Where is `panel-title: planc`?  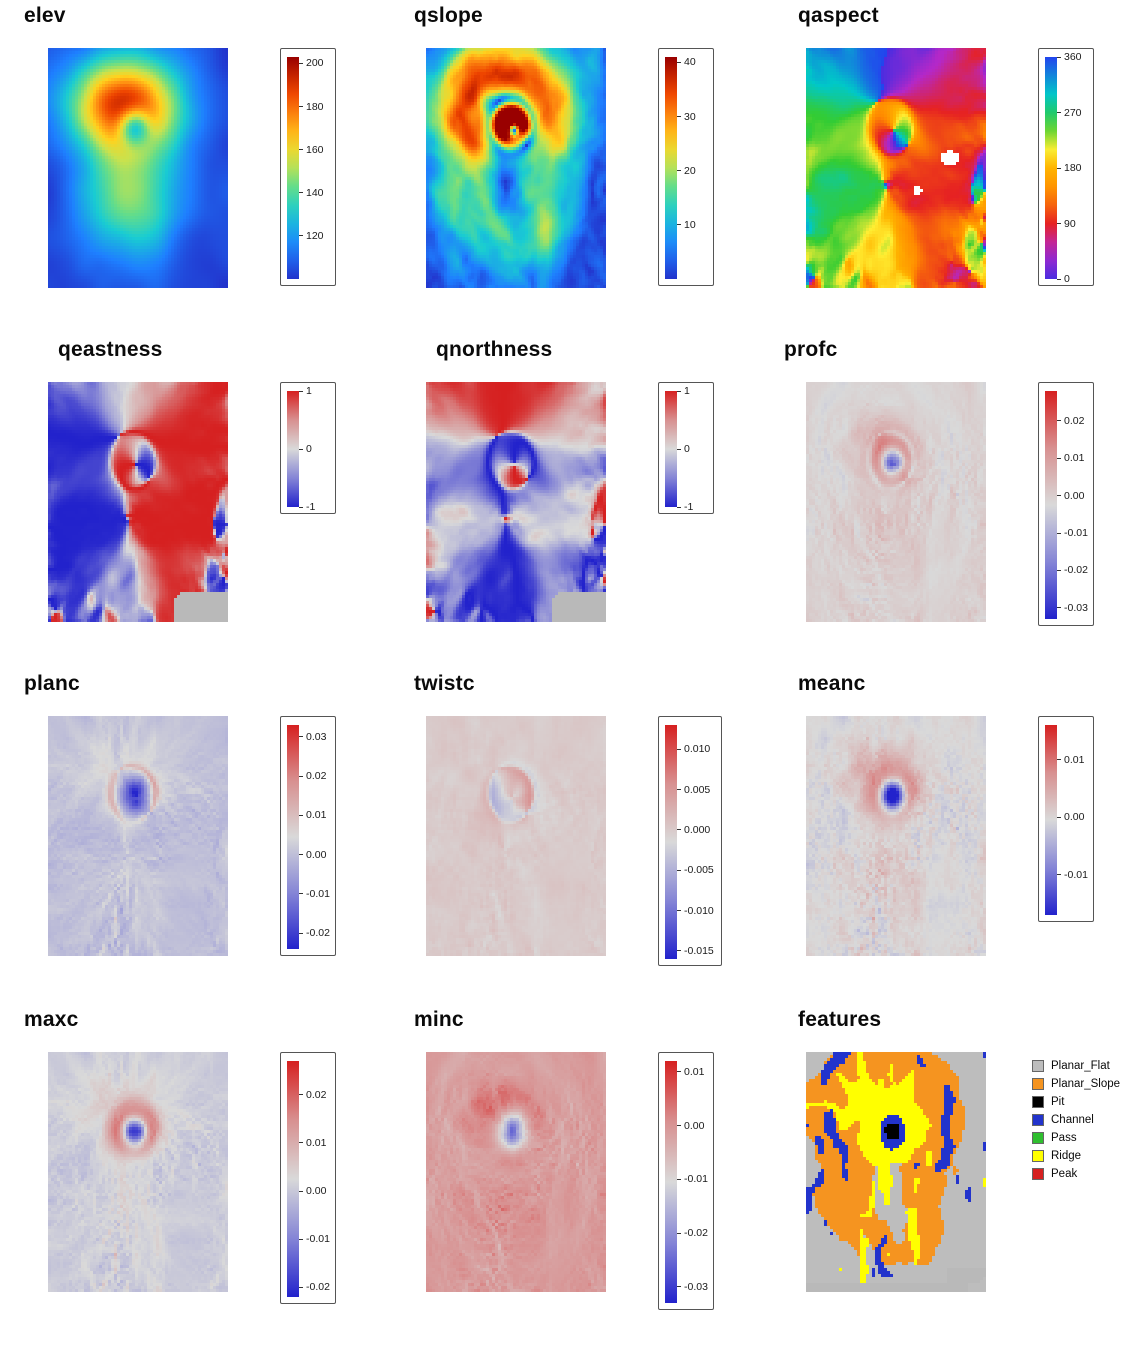 panel-title: planc is located at coordinates (52, 683).